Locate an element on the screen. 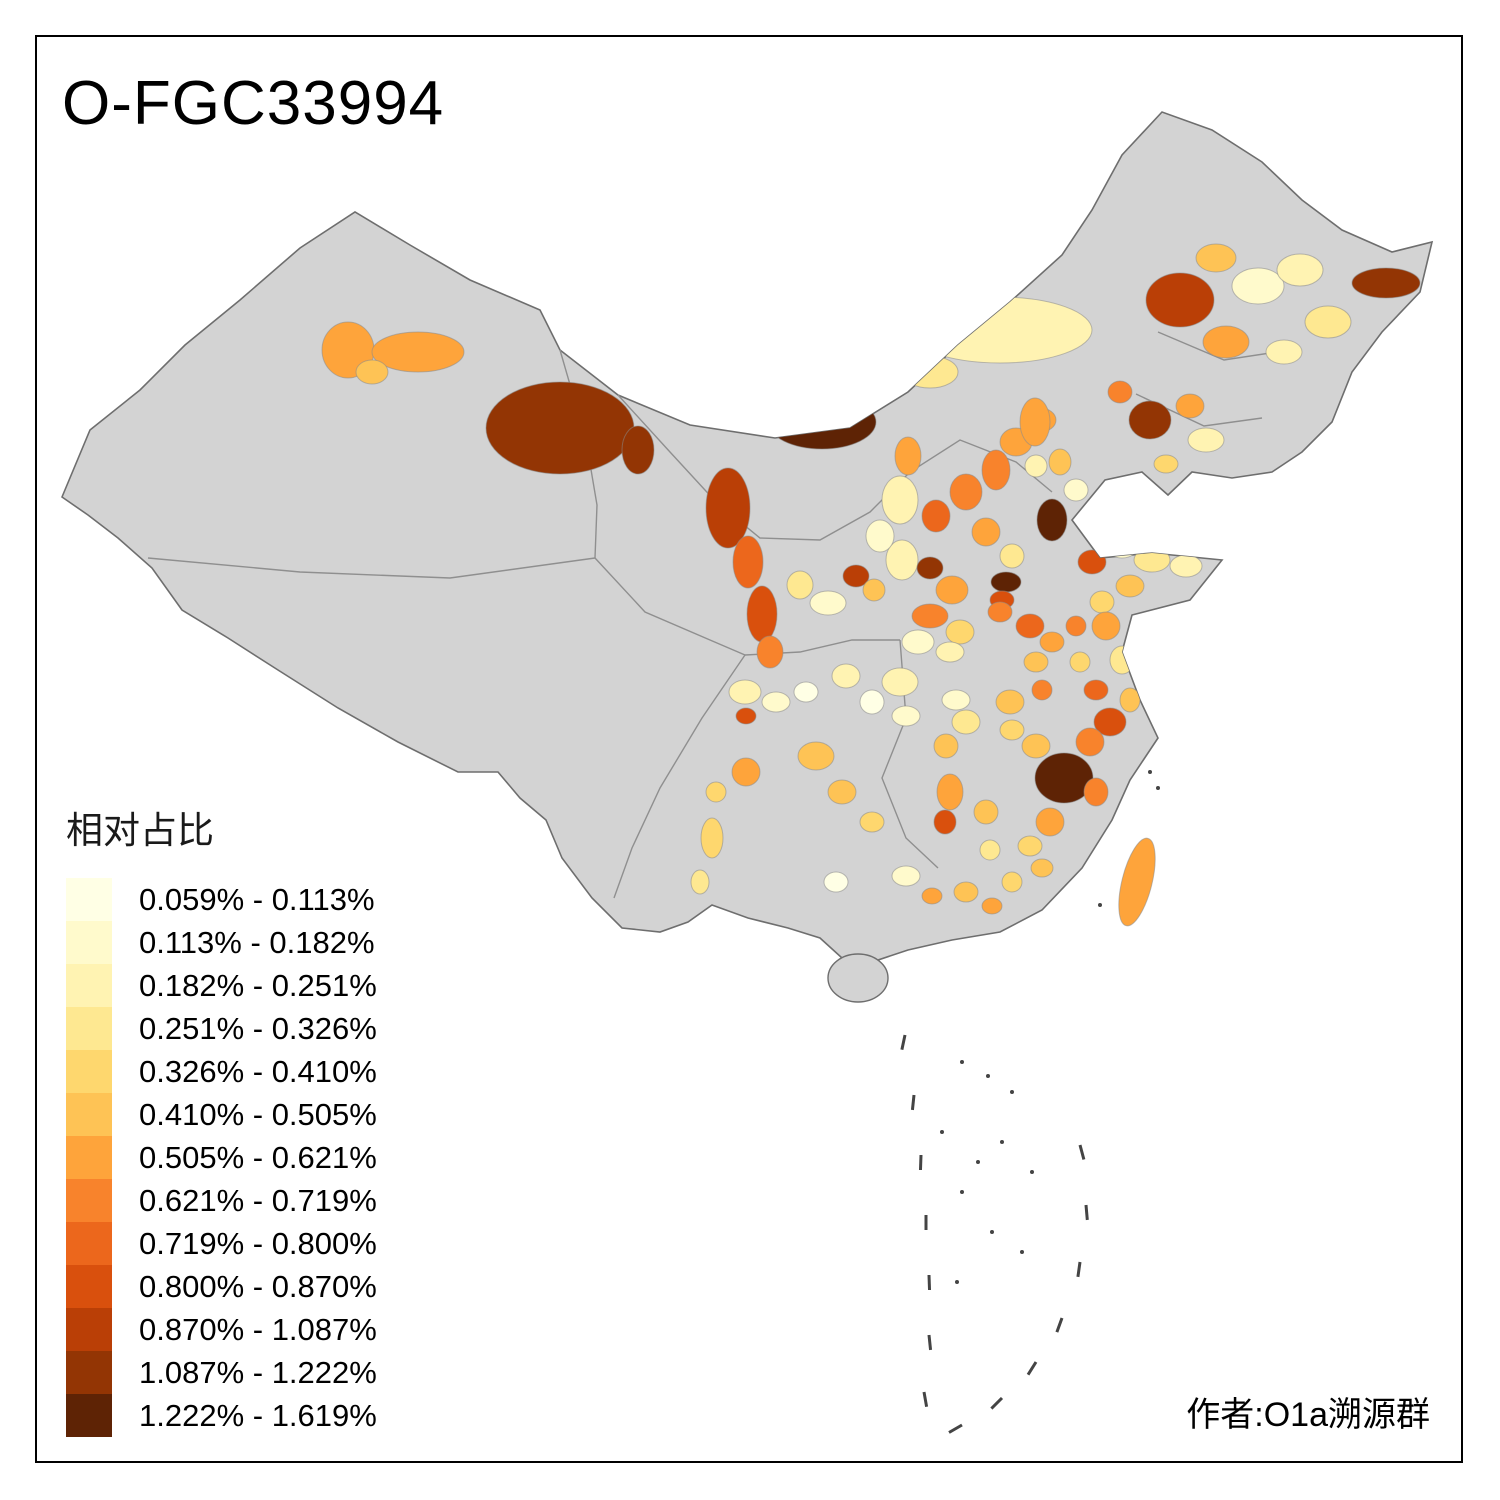 The image size is (1500, 1500). legend-item: 0.505% - 0.621% is located at coordinates (221, 1157).